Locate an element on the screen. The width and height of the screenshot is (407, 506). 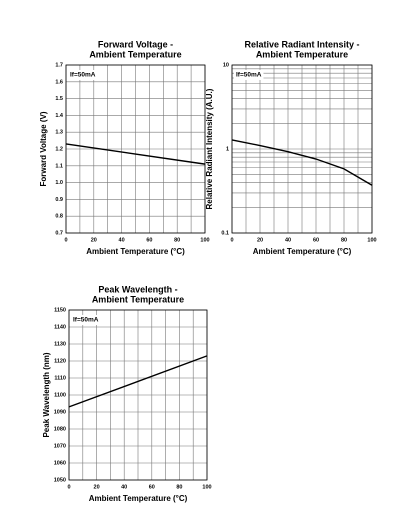
chart-title: Peak Wavelength - is located at coordinates (137, 289).